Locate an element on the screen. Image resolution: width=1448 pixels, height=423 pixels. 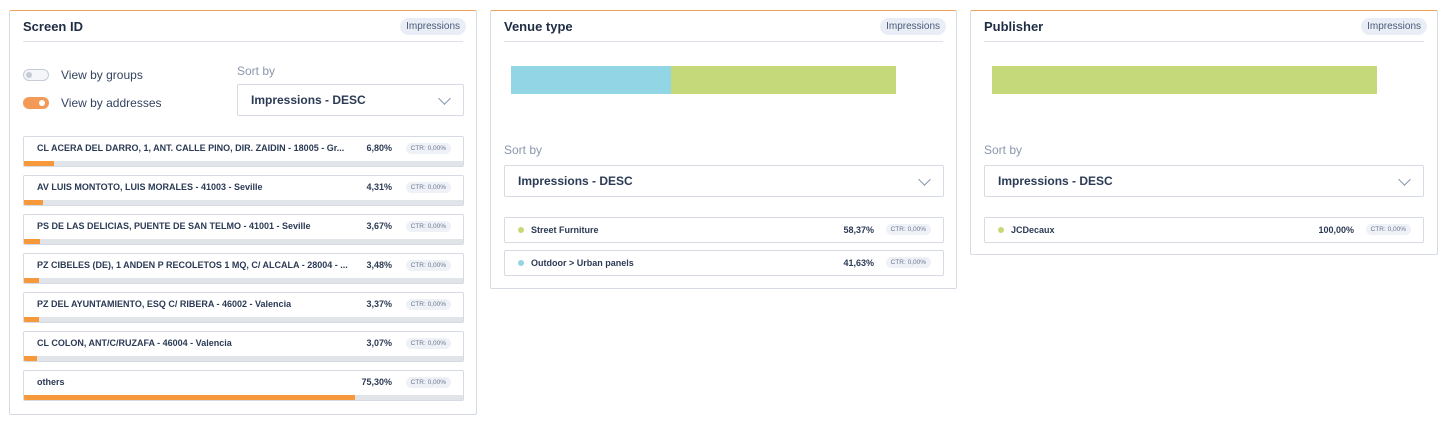
list-item-percent: 4,31% is located at coordinates (379, 187).